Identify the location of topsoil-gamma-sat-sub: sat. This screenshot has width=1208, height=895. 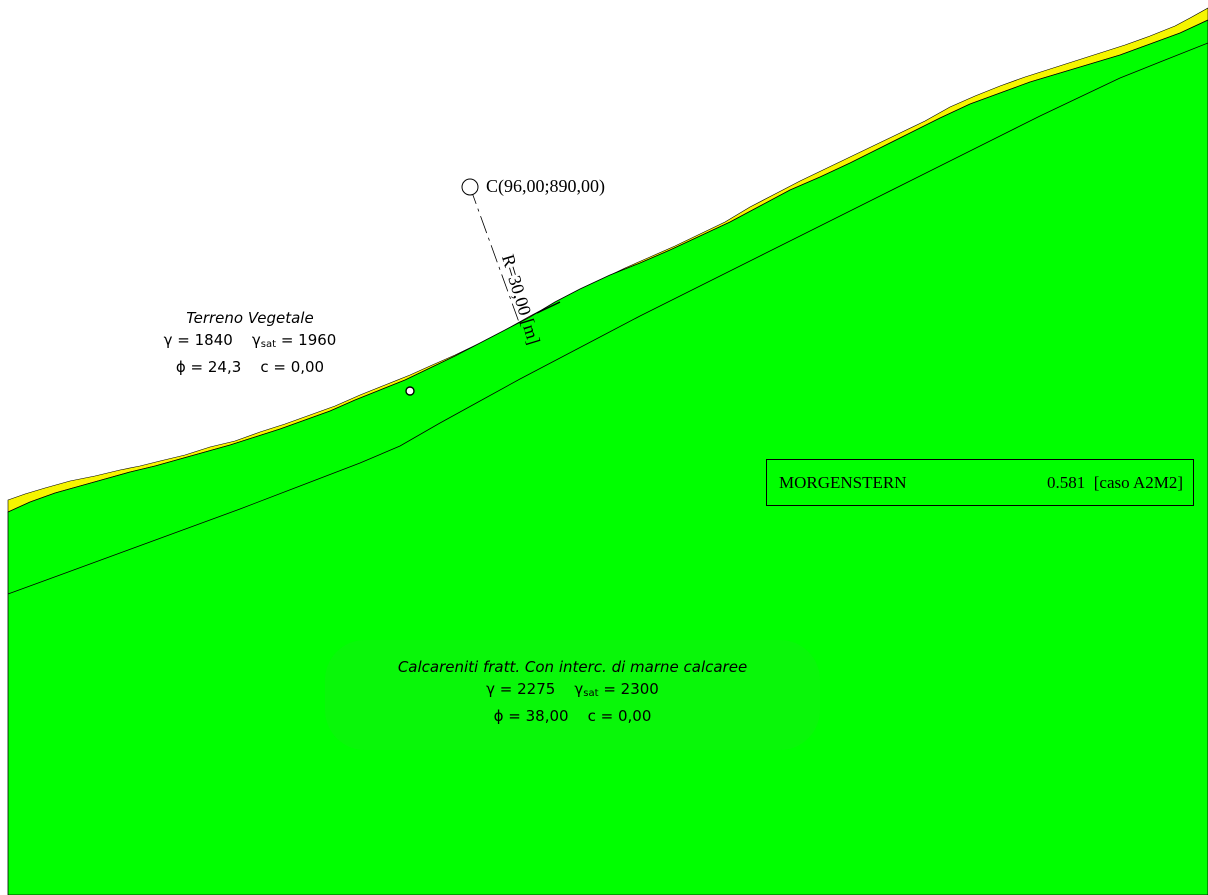
(268, 344).